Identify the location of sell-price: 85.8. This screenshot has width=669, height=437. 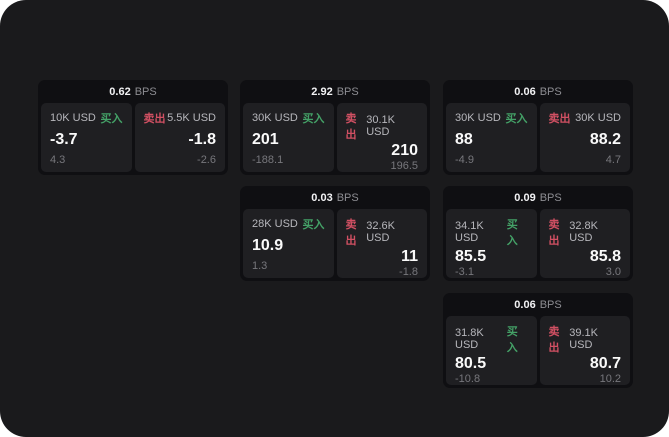
(605, 256).